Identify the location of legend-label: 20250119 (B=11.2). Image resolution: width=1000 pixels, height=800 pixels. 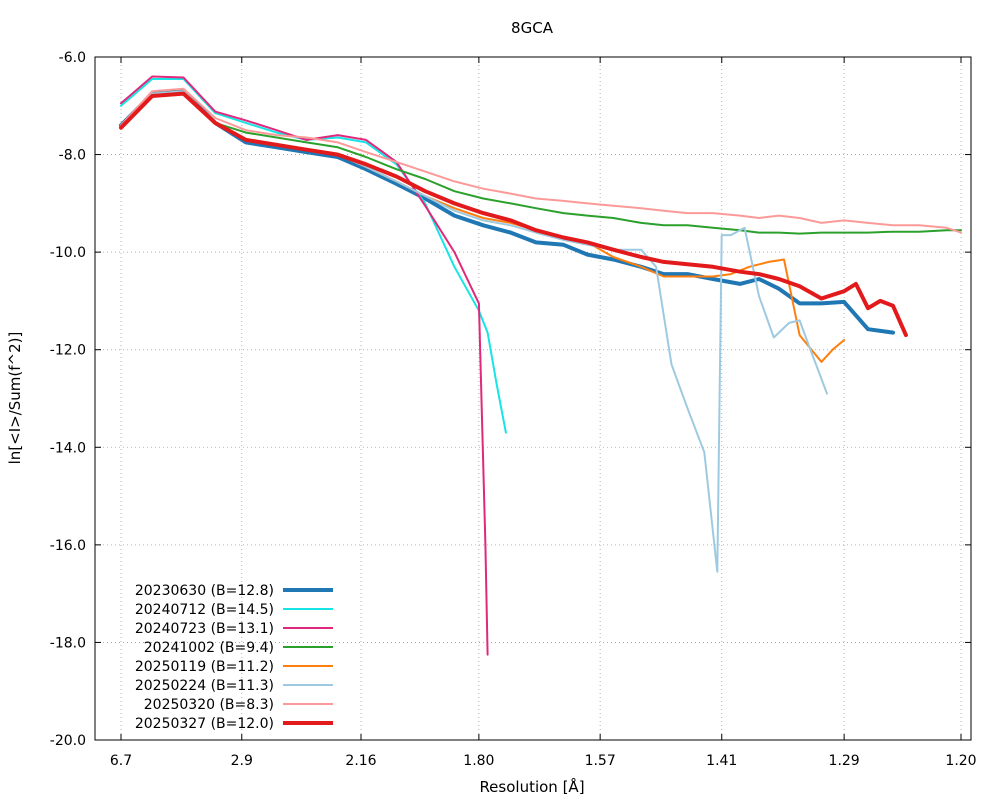
(204, 667).